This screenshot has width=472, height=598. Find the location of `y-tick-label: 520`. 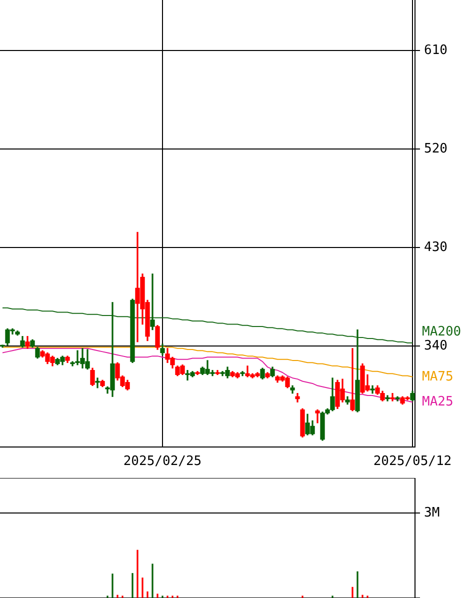

y-tick-label: 520 is located at coordinates (436, 148).